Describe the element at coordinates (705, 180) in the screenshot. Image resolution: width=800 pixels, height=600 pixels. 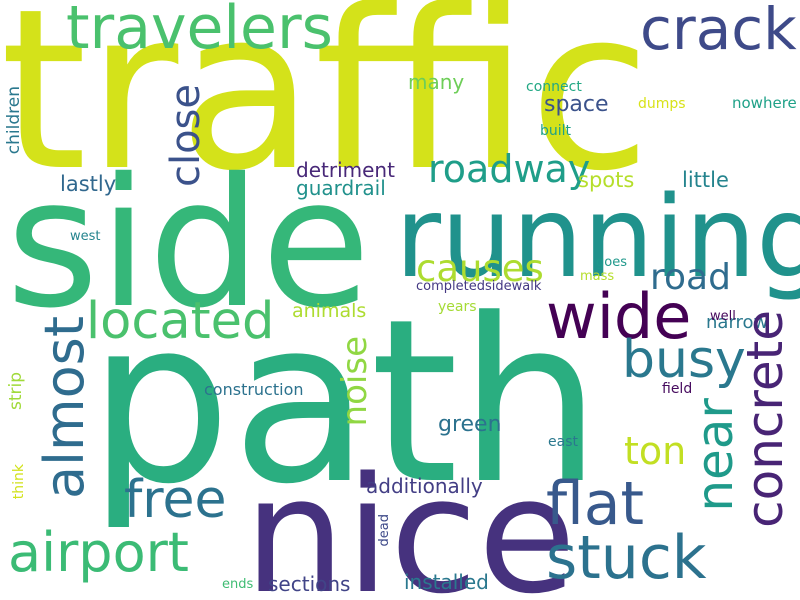
I see `word-little: little` at that location.